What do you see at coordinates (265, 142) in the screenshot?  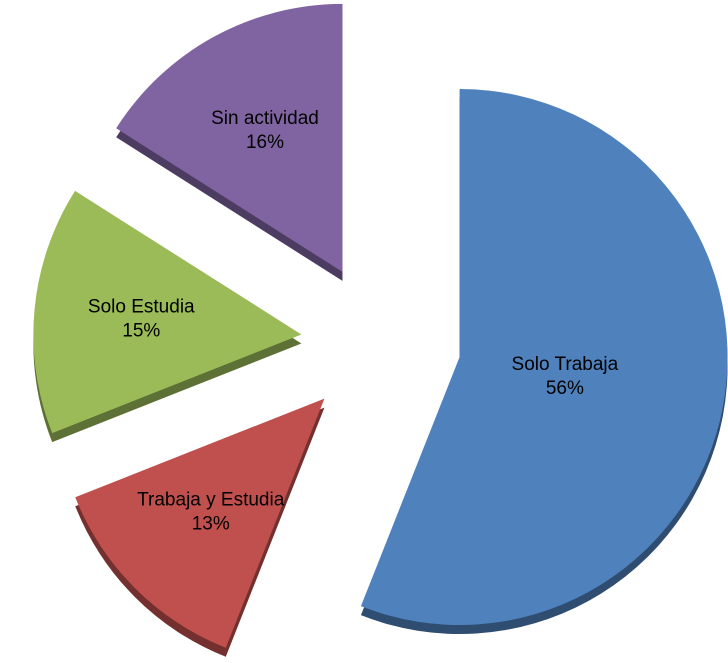 I see `slice-value: 16%` at bounding box center [265, 142].